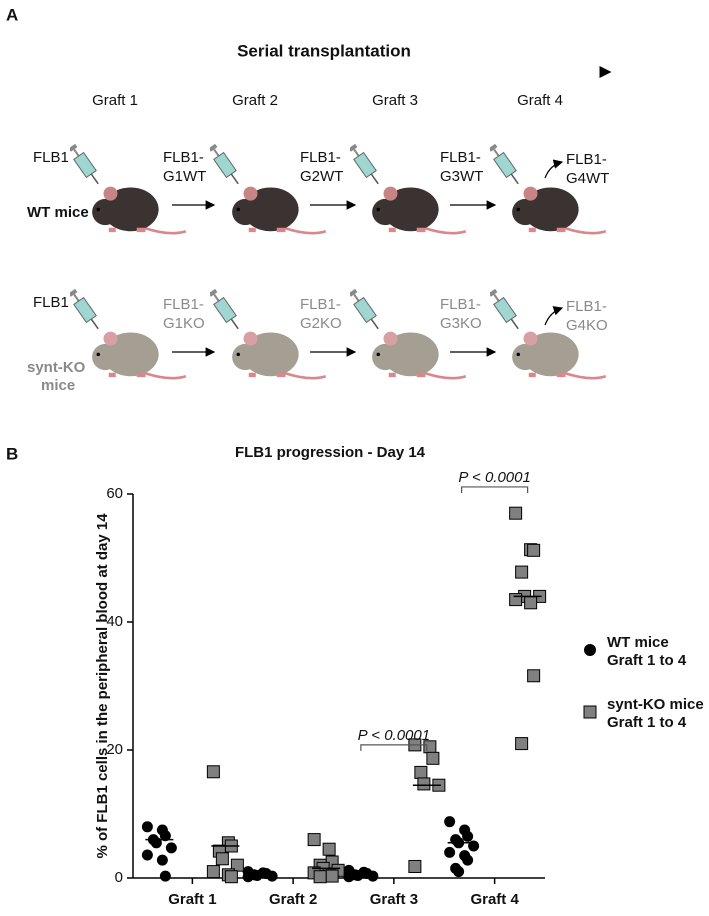  What do you see at coordinates (394, 899) in the screenshot?
I see `x-tick-label: Graft 3` at bounding box center [394, 899].